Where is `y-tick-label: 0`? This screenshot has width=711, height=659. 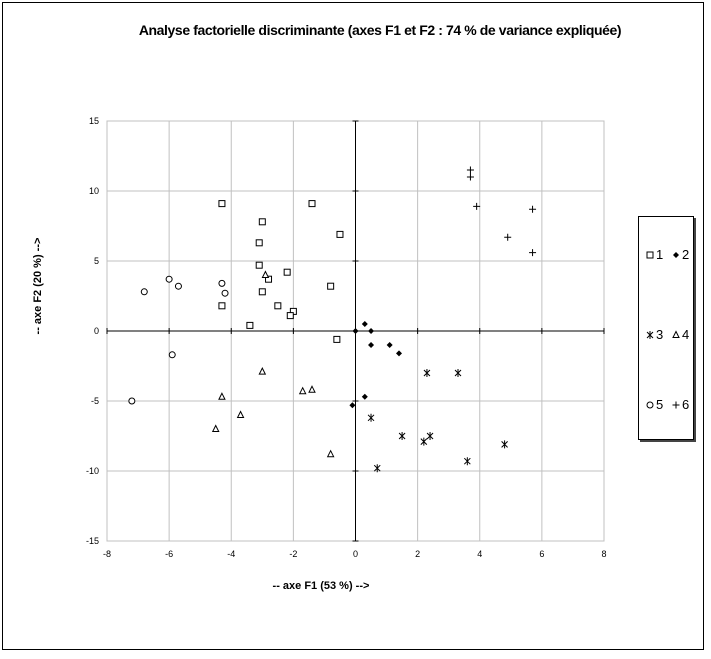
y-tick-label: 0 is located at coordinates (96, 331).